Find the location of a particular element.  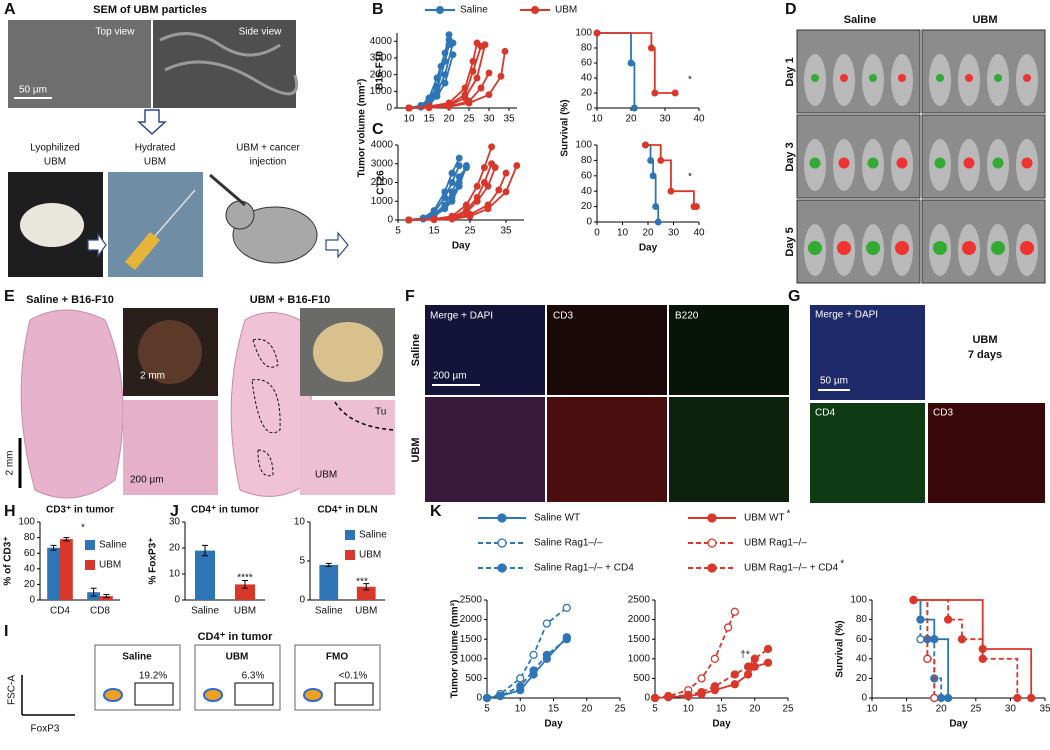

group: UBM + B16-F10 is located at coordinates (290, 300).